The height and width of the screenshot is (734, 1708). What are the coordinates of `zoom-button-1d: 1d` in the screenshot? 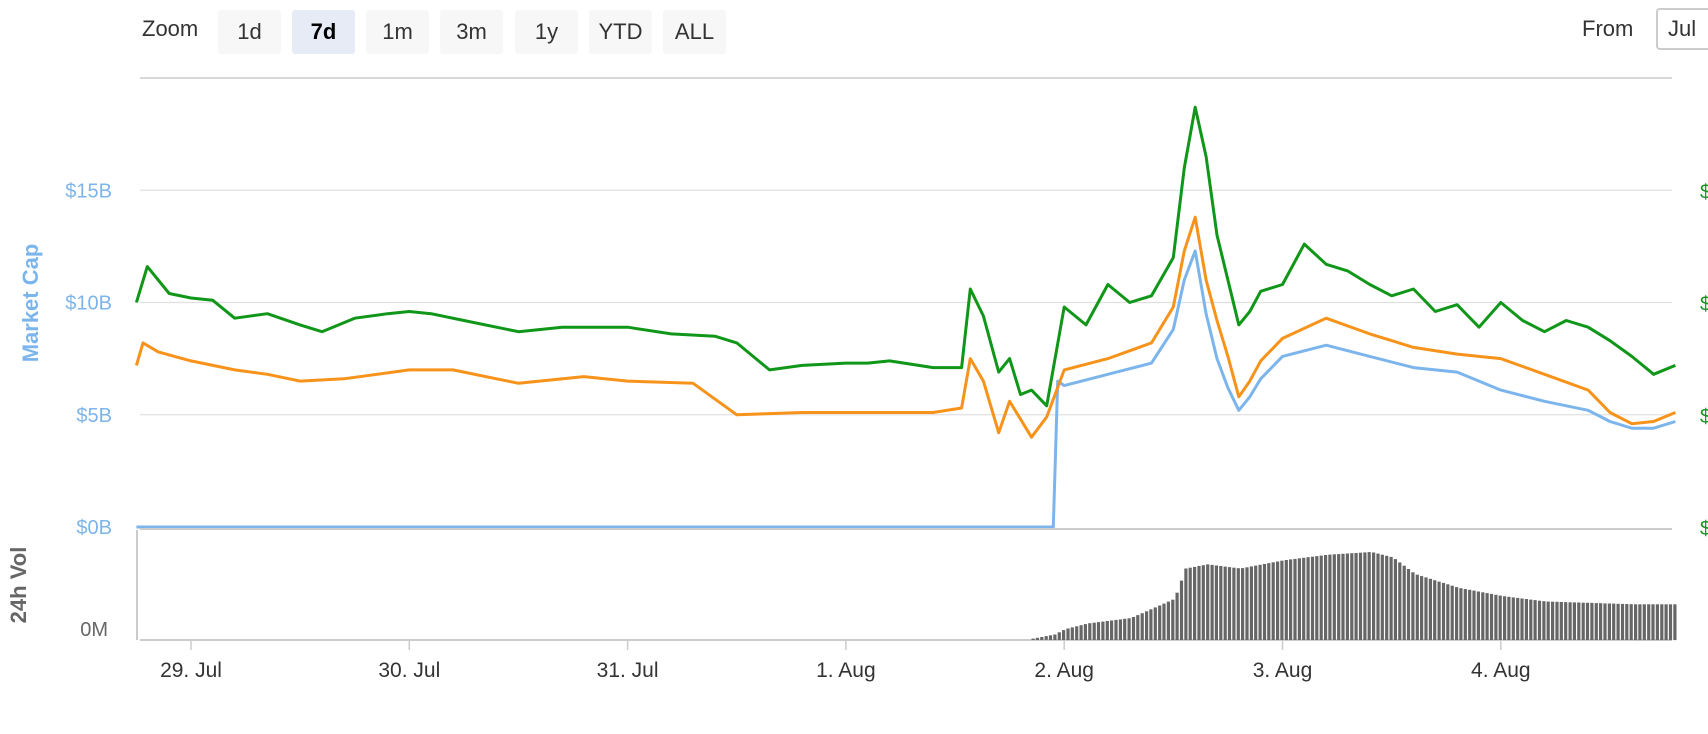 It's located at (249, 32).